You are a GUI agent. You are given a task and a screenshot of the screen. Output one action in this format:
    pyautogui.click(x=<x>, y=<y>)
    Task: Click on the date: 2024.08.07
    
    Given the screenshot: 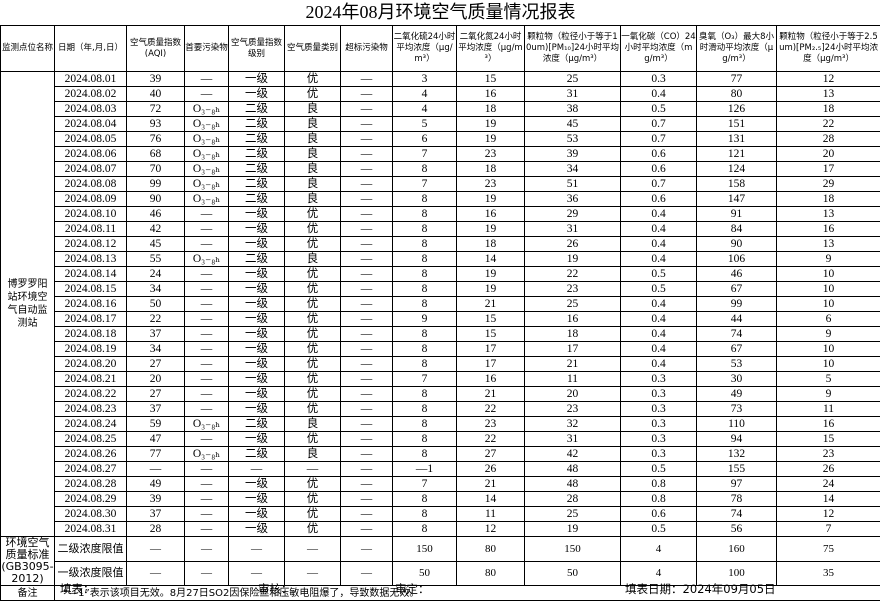 What is the action you would take?
    pyautogui.click(x=91, y=169)
    